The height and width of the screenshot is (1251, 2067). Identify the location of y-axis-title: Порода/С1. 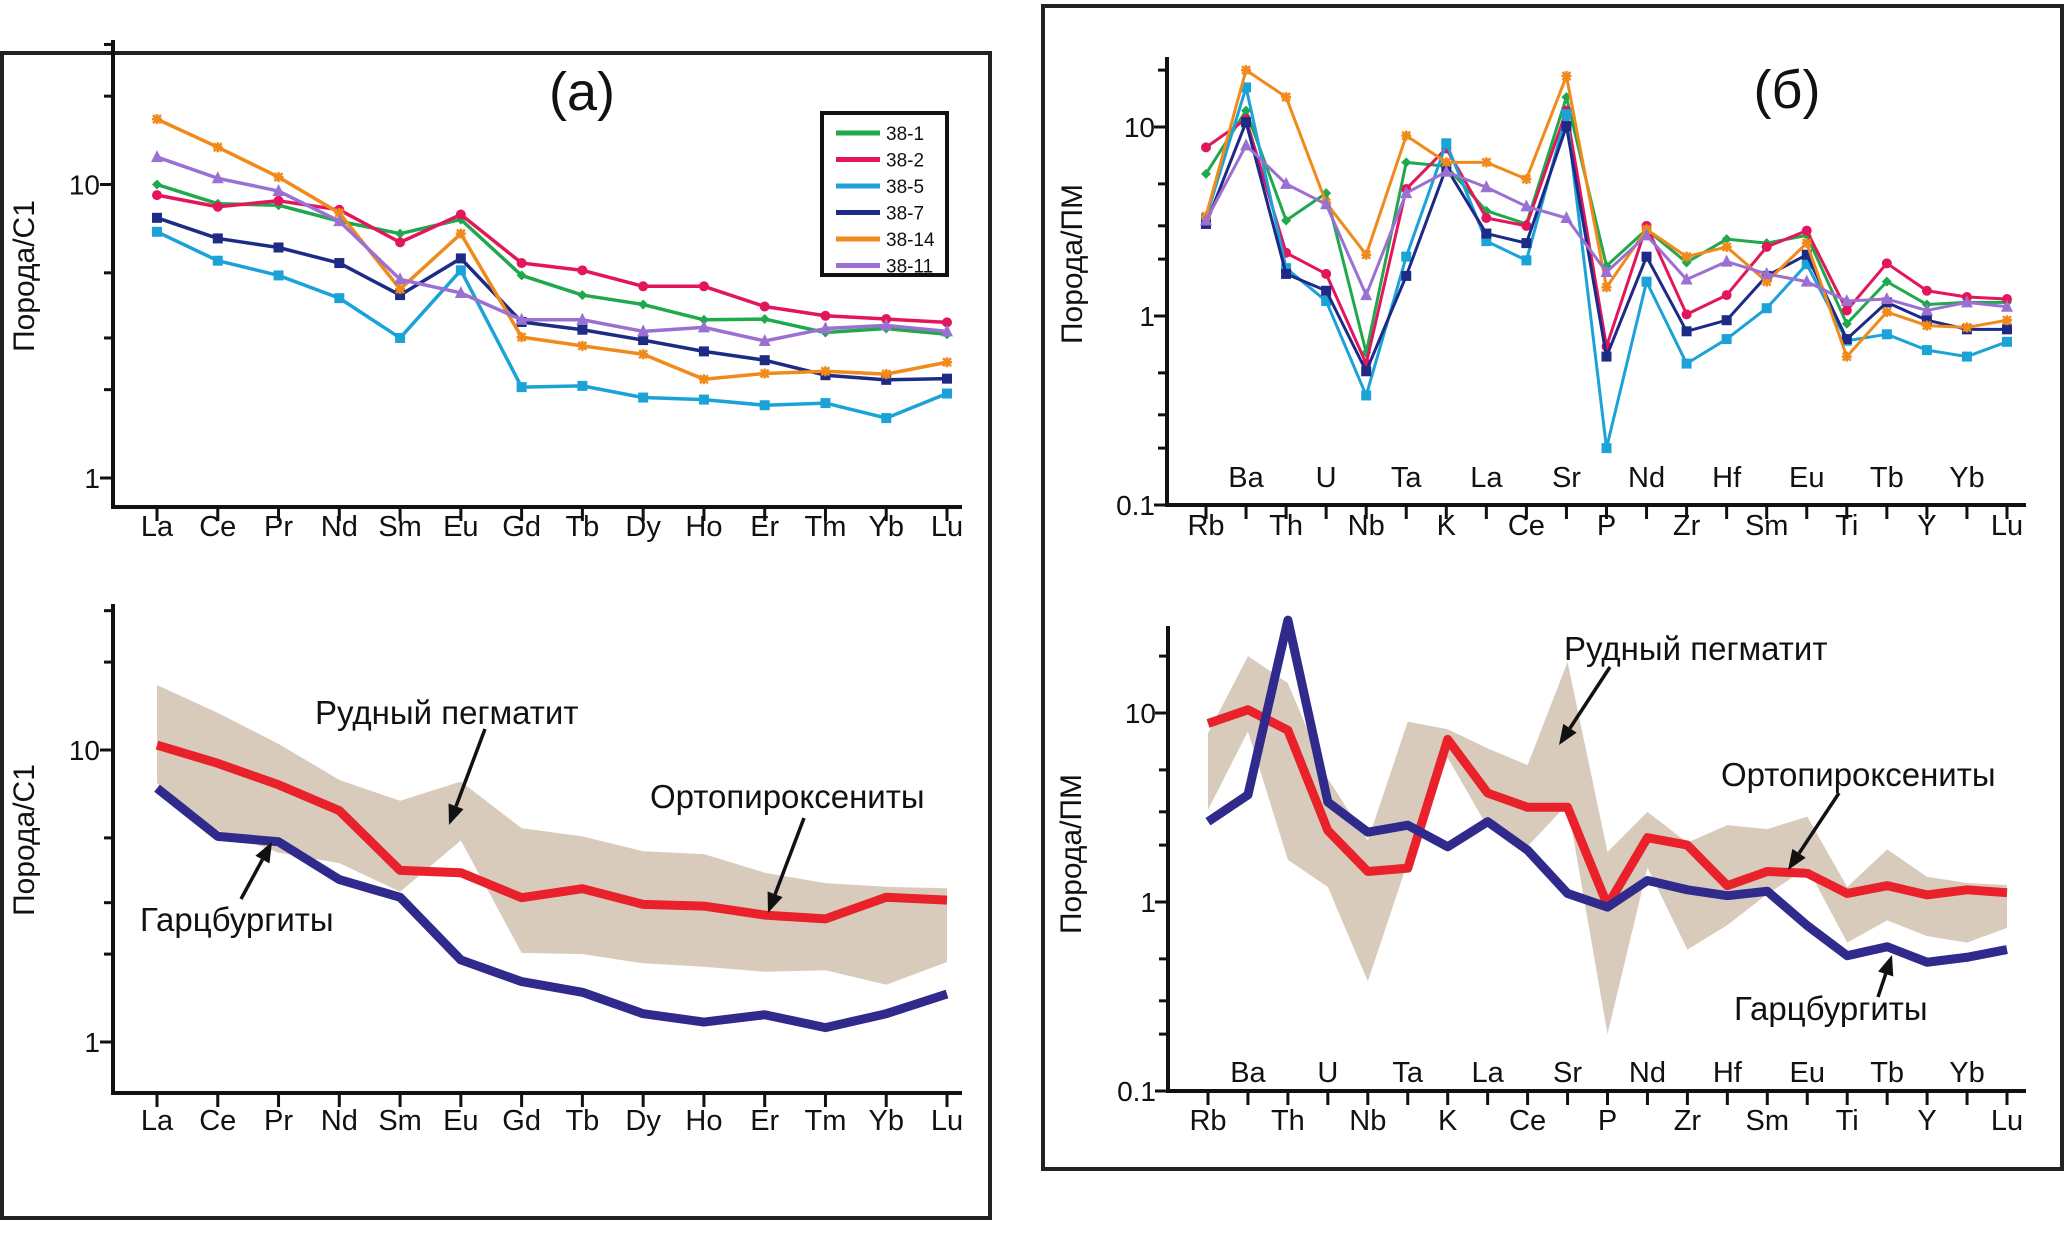
(24, 276).